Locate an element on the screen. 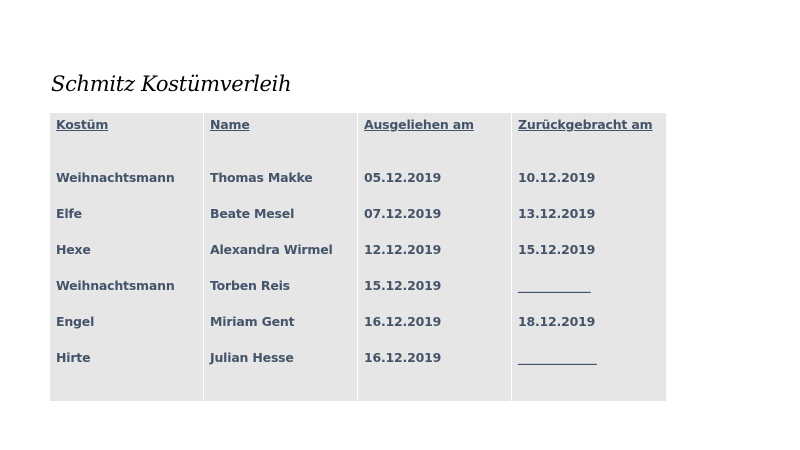 The height and width of the screenshot is (450, 800). table-cell-borrowed-date: 12.12.2019 is located at coordinates (403, 249).